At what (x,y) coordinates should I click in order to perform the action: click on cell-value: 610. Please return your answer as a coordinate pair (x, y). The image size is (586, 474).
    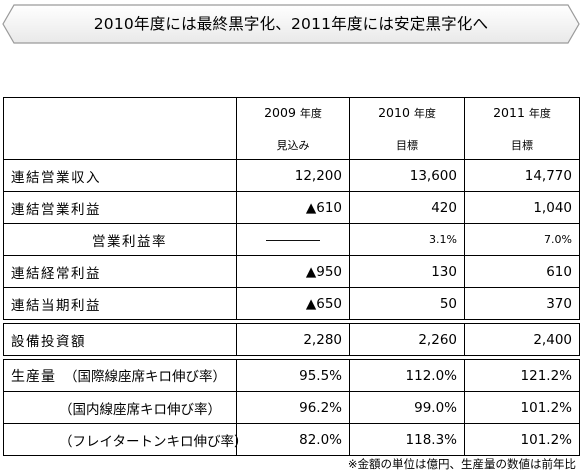
    Looking at the image, I should click on (522, 271).